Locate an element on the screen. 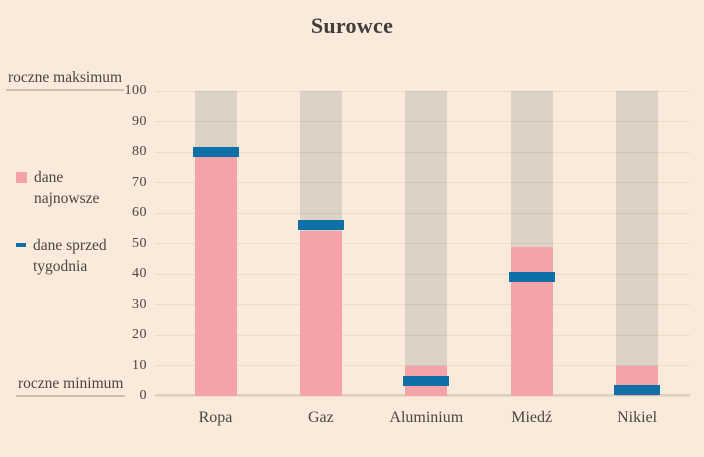  x-axis-category-label: Nikiel is located at coordinates (637, 417).